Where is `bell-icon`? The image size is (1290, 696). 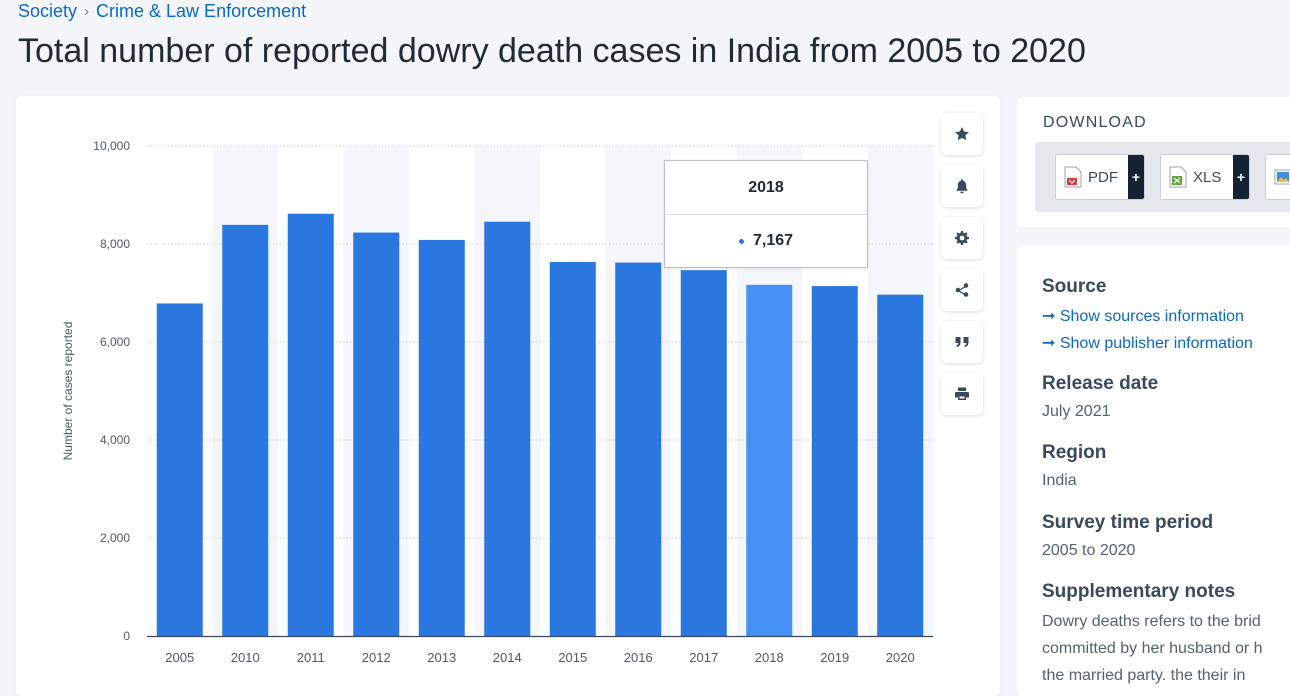
bell-icon is located at coordinates (962, 186).